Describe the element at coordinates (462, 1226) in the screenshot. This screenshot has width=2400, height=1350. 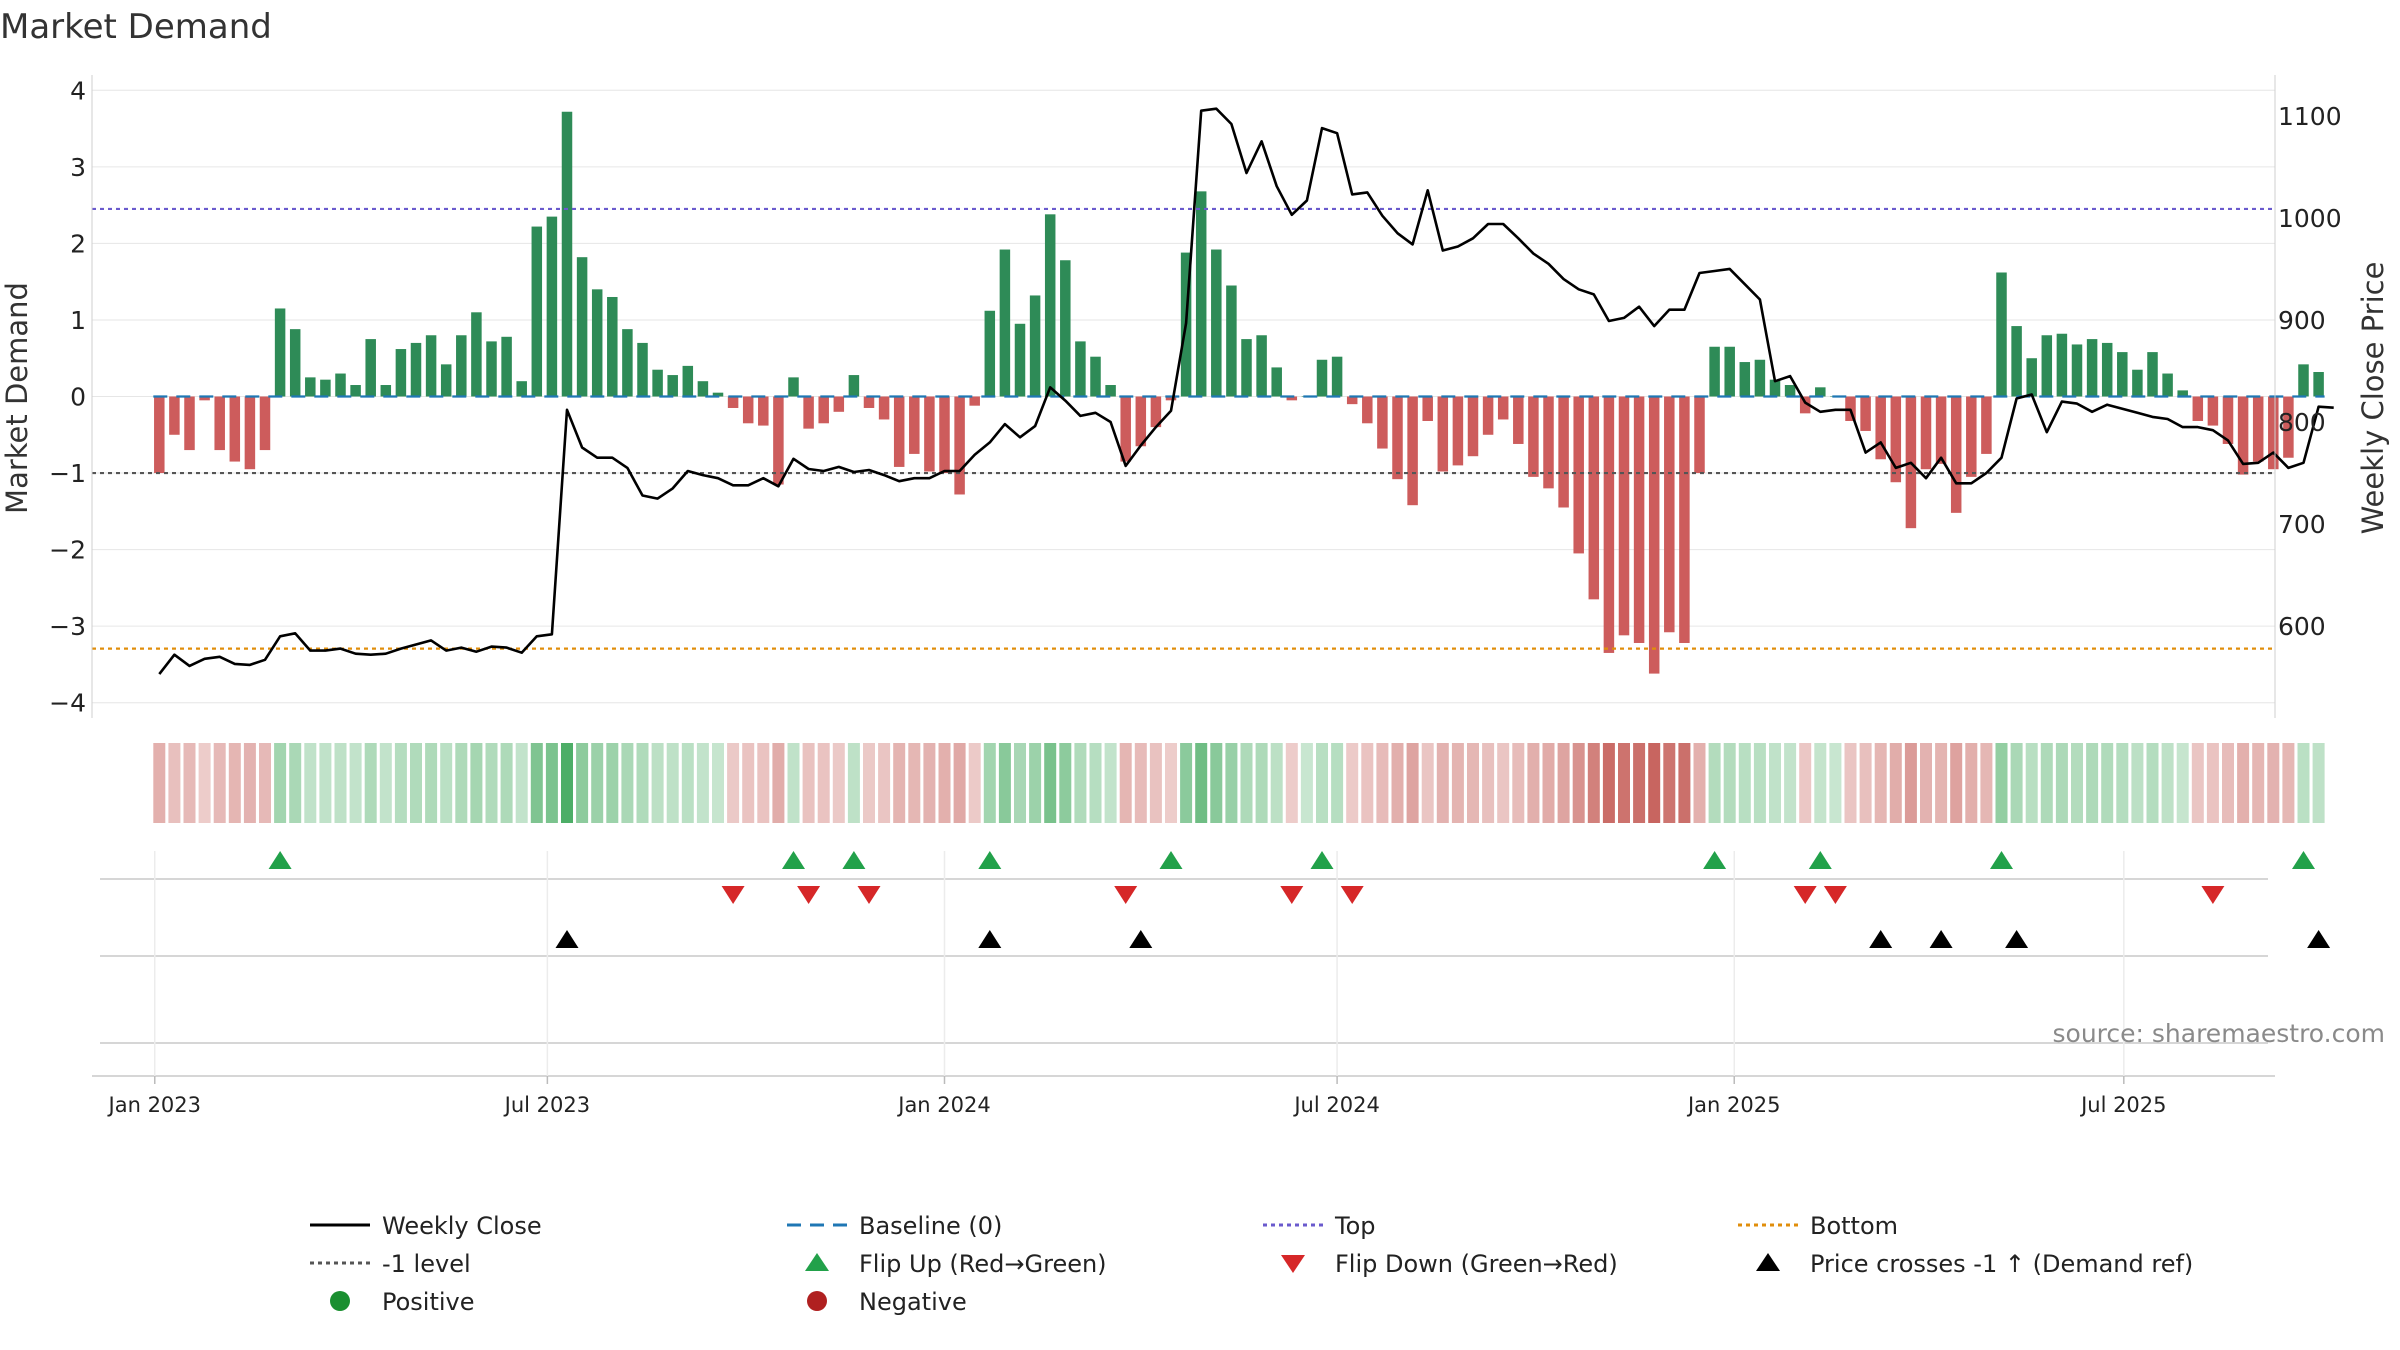
I see `legend-label: Weekly Close` at that location.